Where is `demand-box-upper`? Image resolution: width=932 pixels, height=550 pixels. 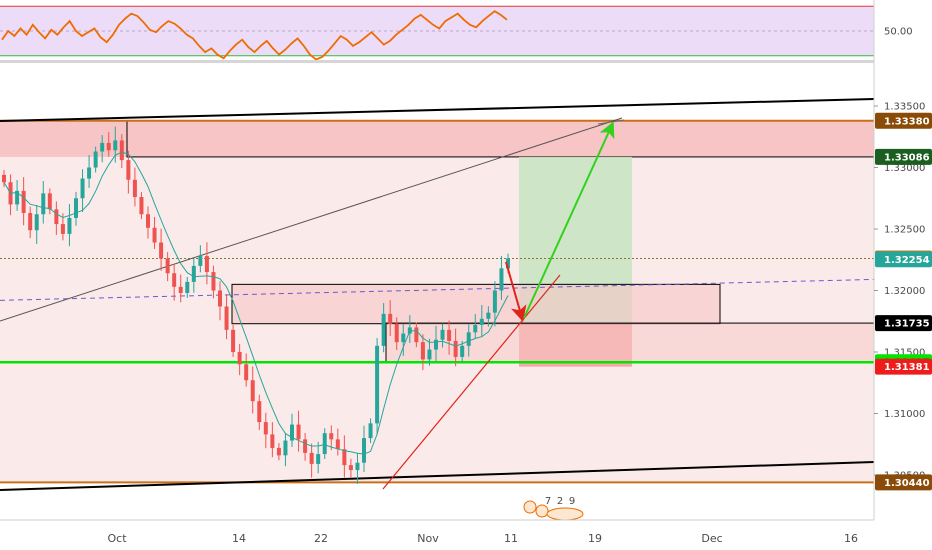 demand-box-upper is located at coordinates (476, 304).